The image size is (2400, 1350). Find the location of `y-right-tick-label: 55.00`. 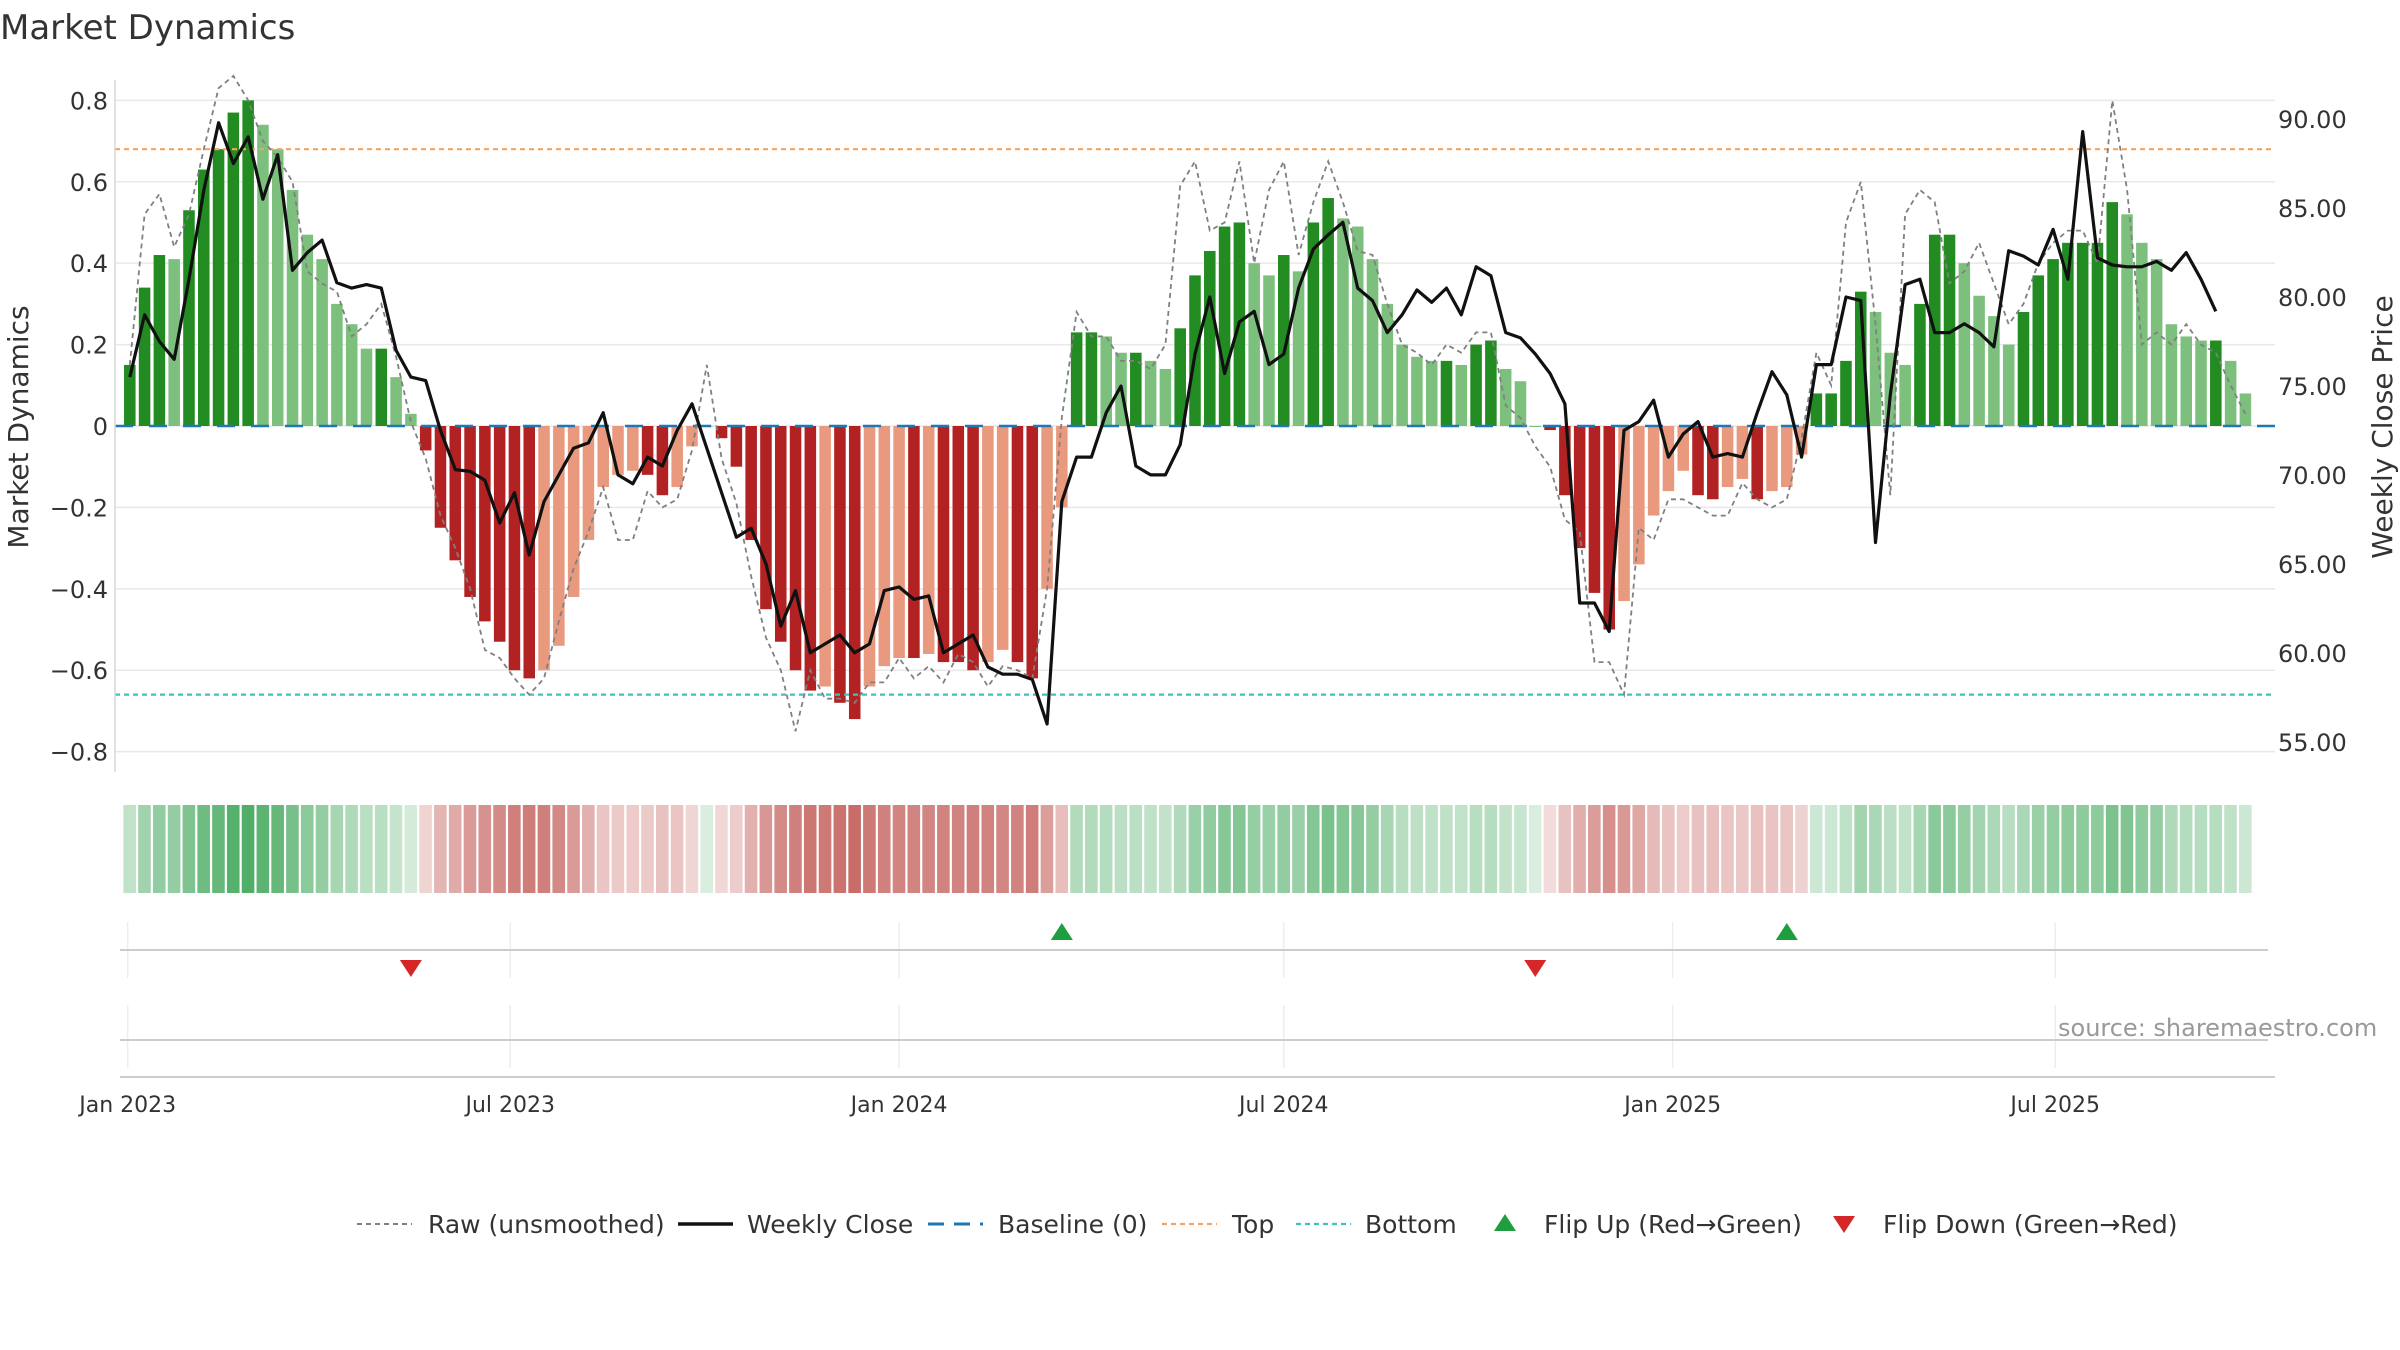

y-right-tick-label: 55.00 is located at coordinates (2312, 743).